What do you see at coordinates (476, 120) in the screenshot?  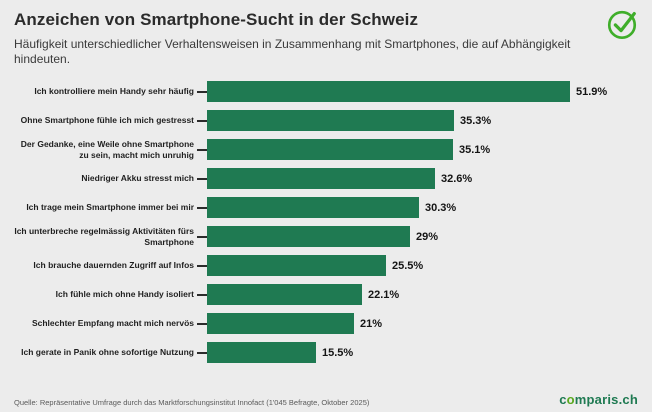 I see `value-label: 35.3%` at bounding box center [476, 120].